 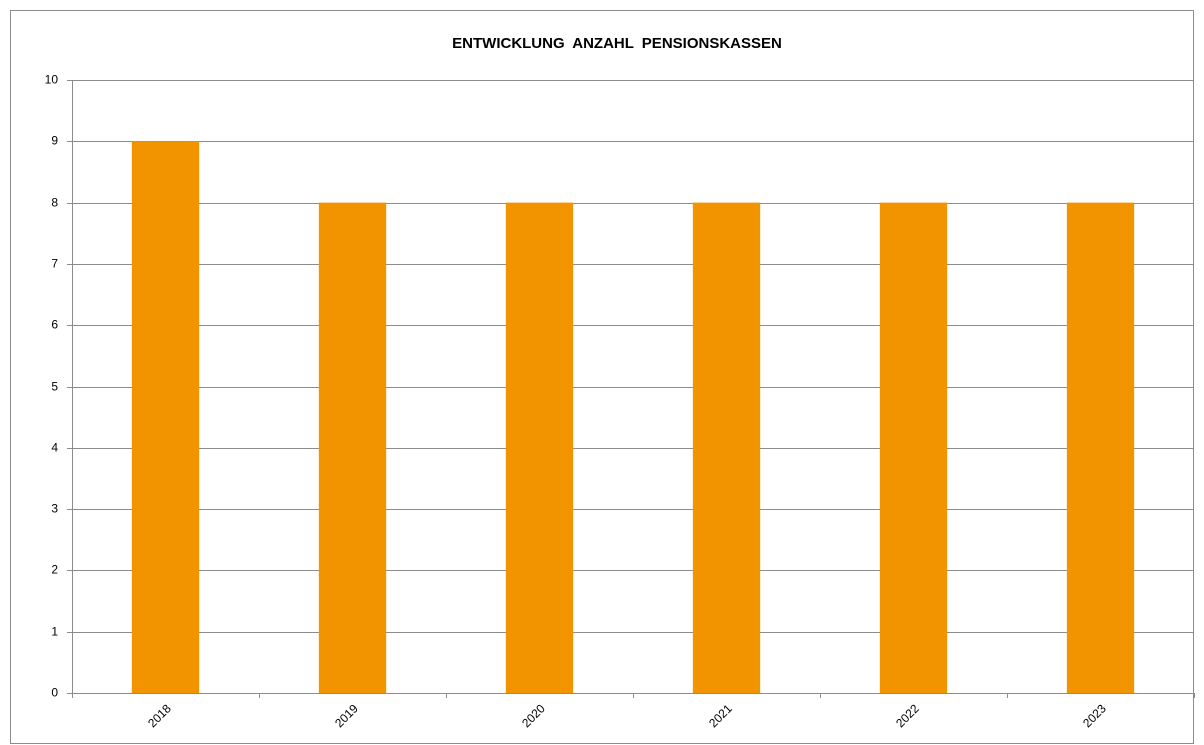 What do you see at coordinates (54, 509) in the screenshot?
I see `y-tick-label: 3` at bounding box center [54, 509].